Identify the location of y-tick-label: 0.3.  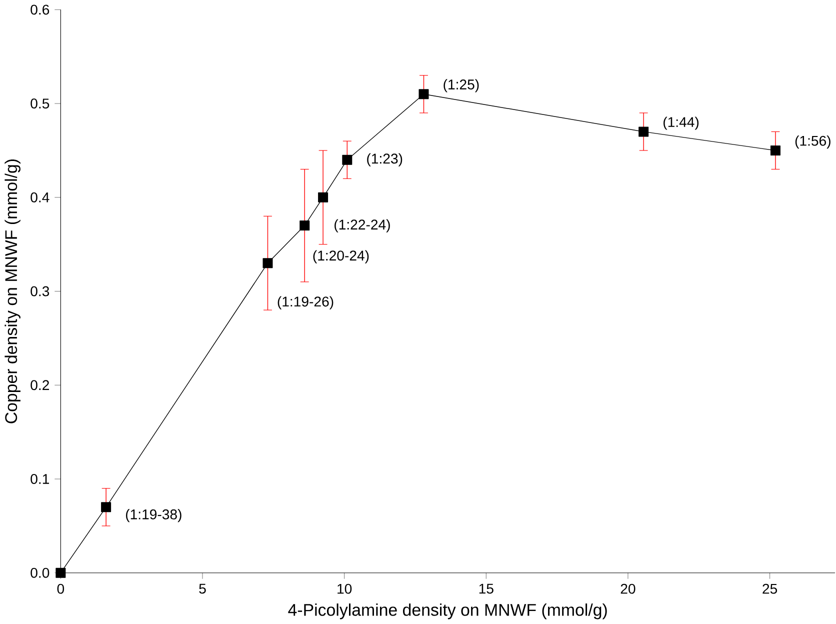
(40, 291).